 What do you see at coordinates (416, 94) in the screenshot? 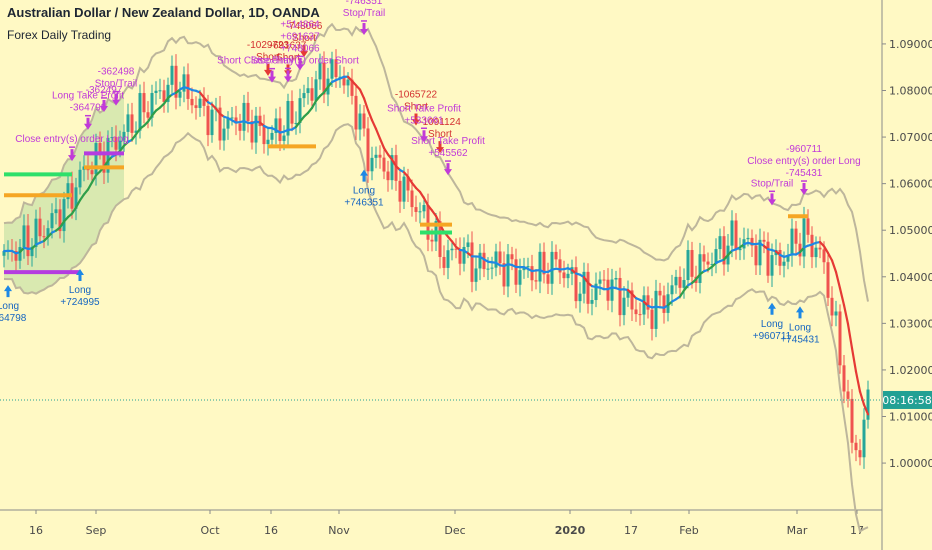
I see `short-signal-label: -1065722` at bounding box center [416, 94].